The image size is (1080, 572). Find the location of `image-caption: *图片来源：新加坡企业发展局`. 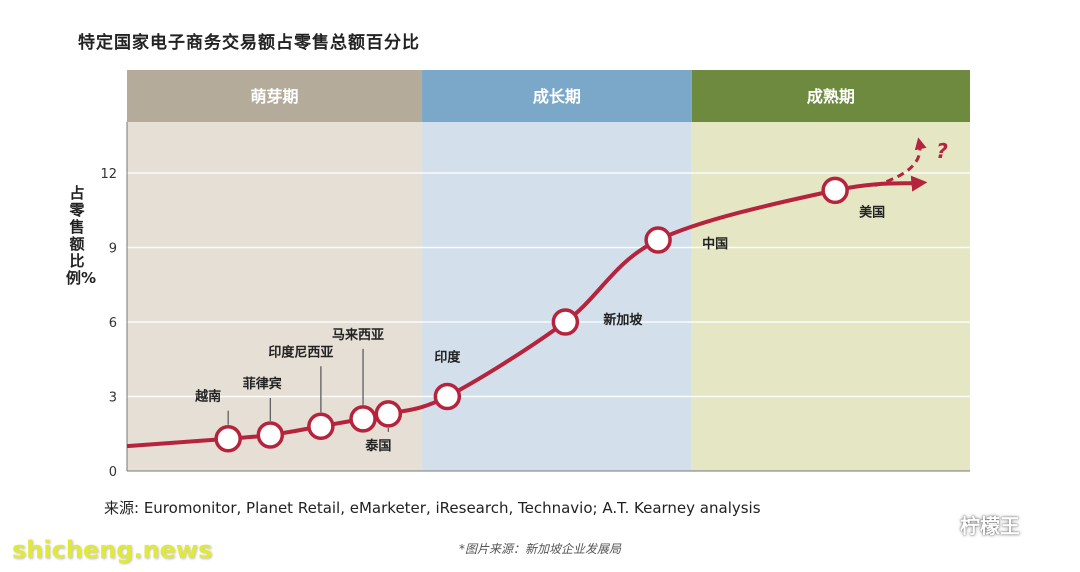

image-caption: *图片来源：新加坡企业发展局 is located at coordinates (539, 549).